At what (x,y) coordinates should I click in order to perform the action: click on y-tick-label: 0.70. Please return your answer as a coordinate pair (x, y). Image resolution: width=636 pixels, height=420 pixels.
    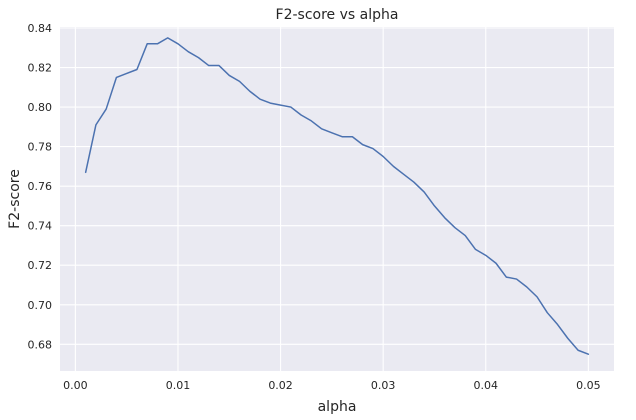
    Looking at the image, I should click on (40, 305).